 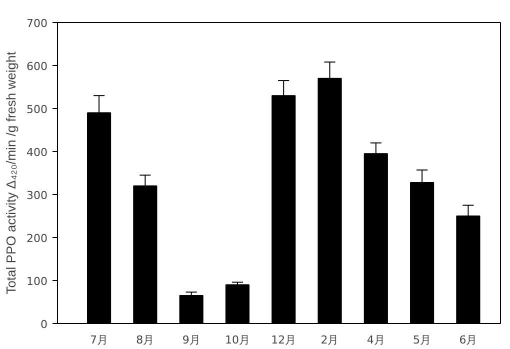 What do you see at coordinates (37, 195) in the screenshot?
I see `y-tick-label: 300` at bounding box center [37, 195].